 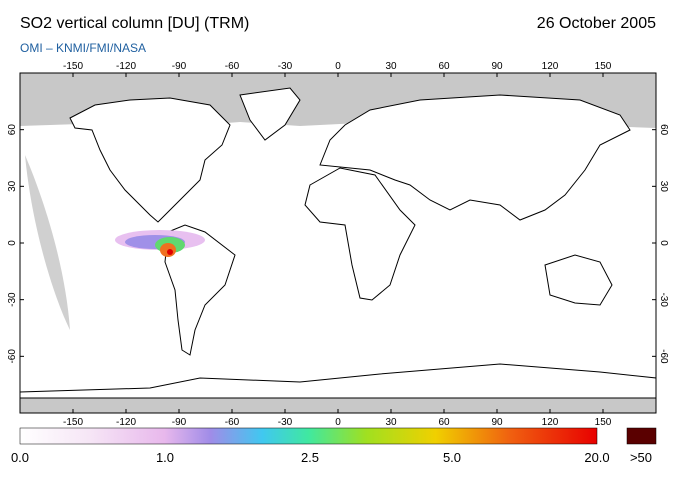 What do you see at coordinates (308, 436) in the screenshot?
I see `colorbar-gradient` at bounding box center [308, 436].